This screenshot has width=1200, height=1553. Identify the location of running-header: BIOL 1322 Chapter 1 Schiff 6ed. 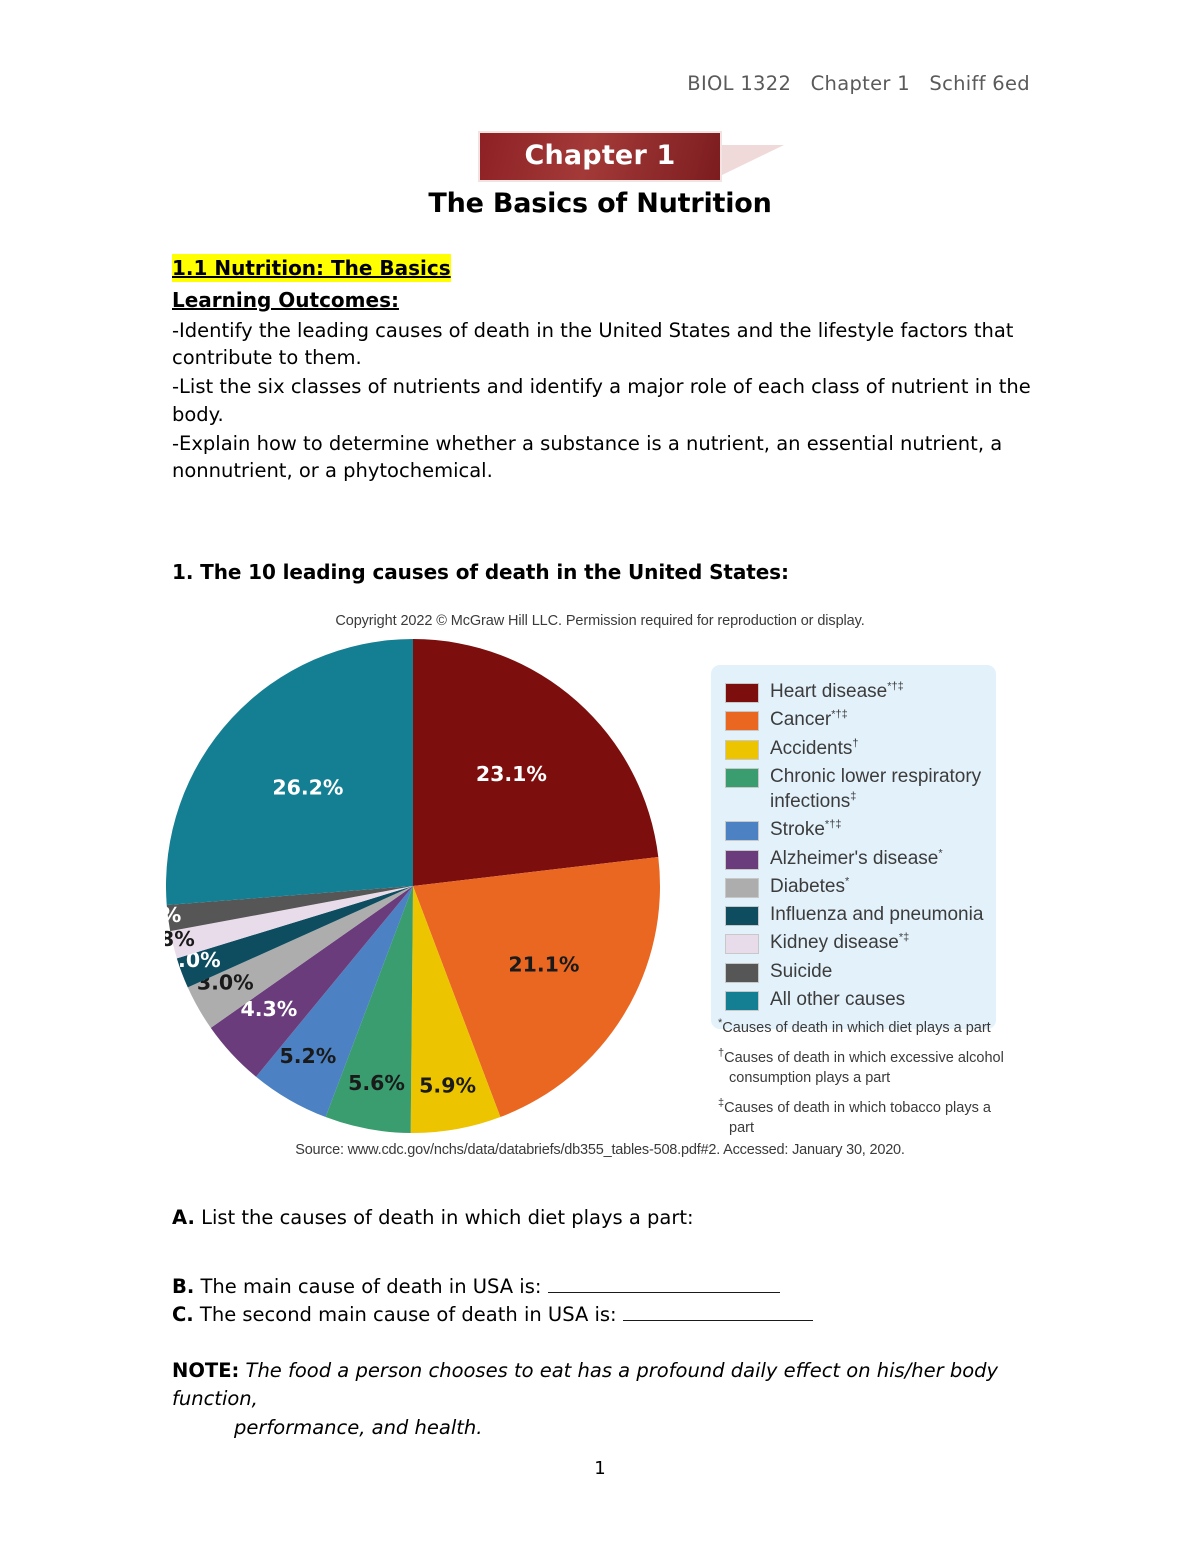
(858, 83).